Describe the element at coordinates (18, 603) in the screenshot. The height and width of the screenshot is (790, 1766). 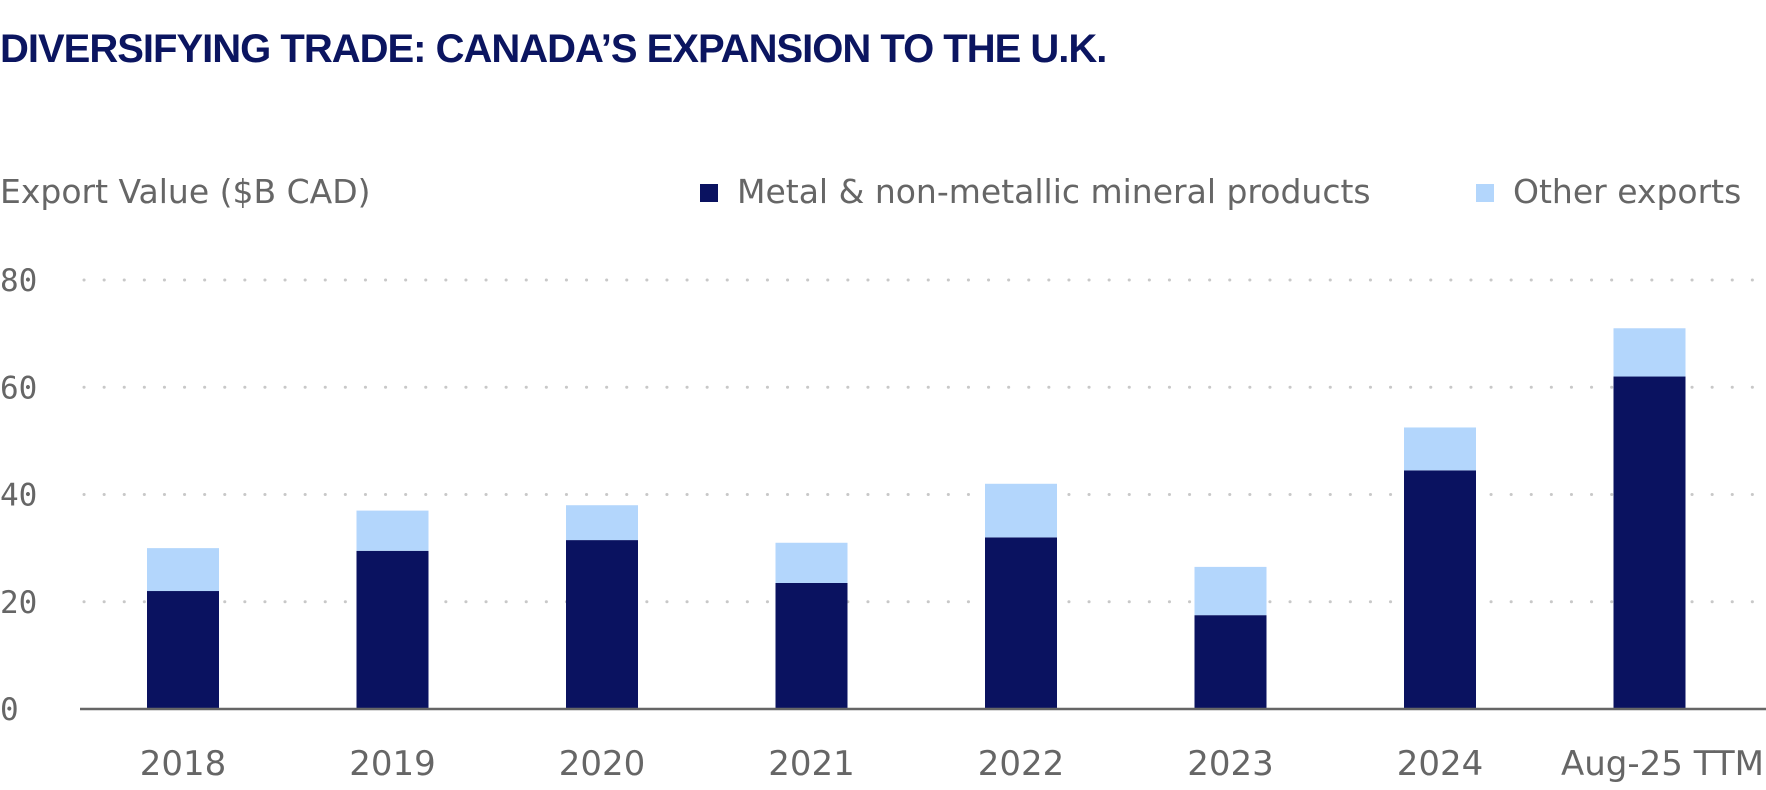
I see `y-tick-label: 20` at that location.